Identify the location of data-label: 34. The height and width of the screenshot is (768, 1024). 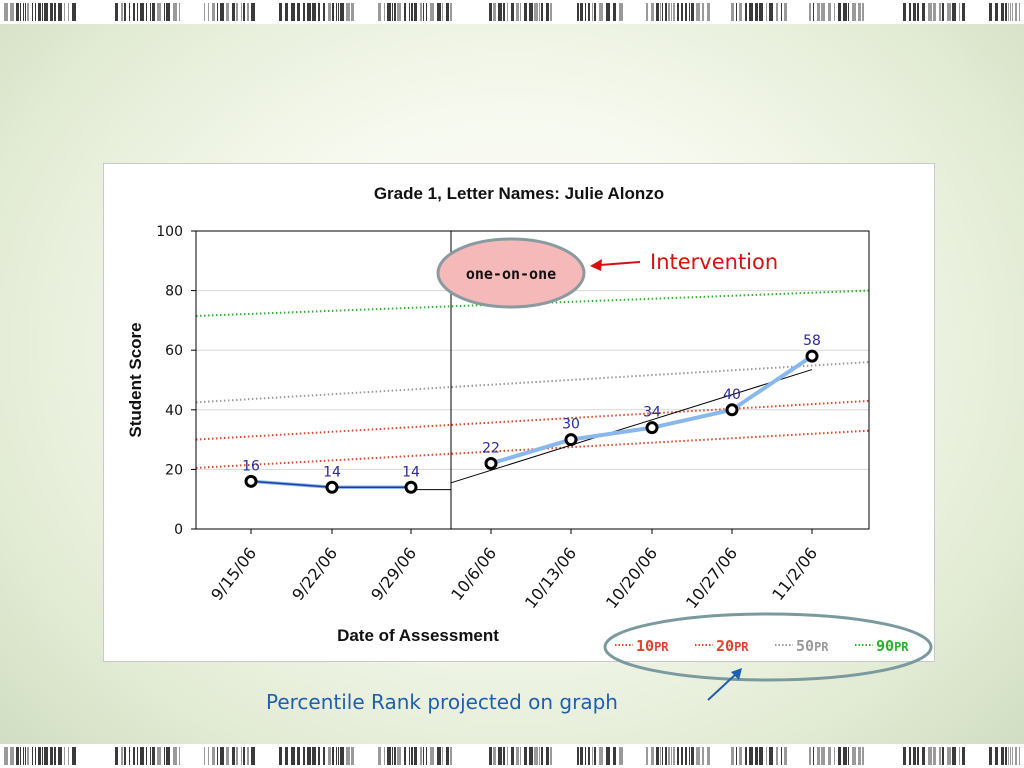
(652, 413).